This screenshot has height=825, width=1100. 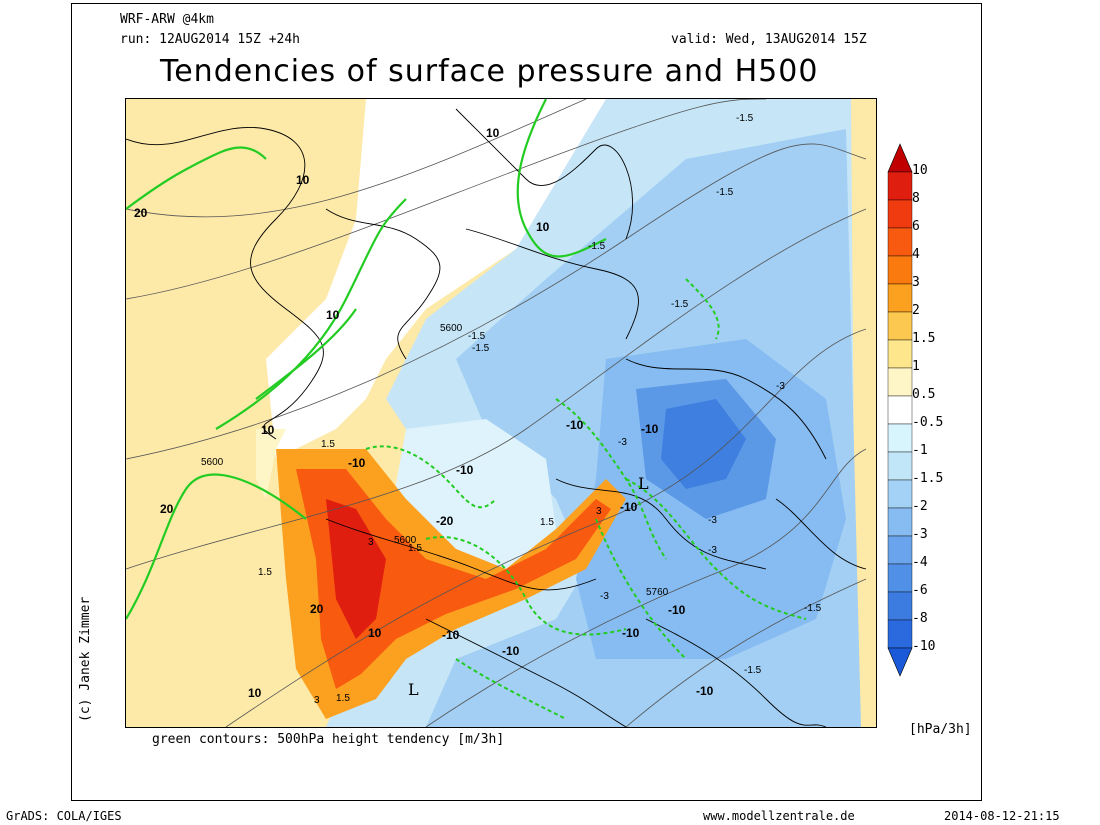 I want to click on colorbar-level-label: 1, so click(x=916, y=366).